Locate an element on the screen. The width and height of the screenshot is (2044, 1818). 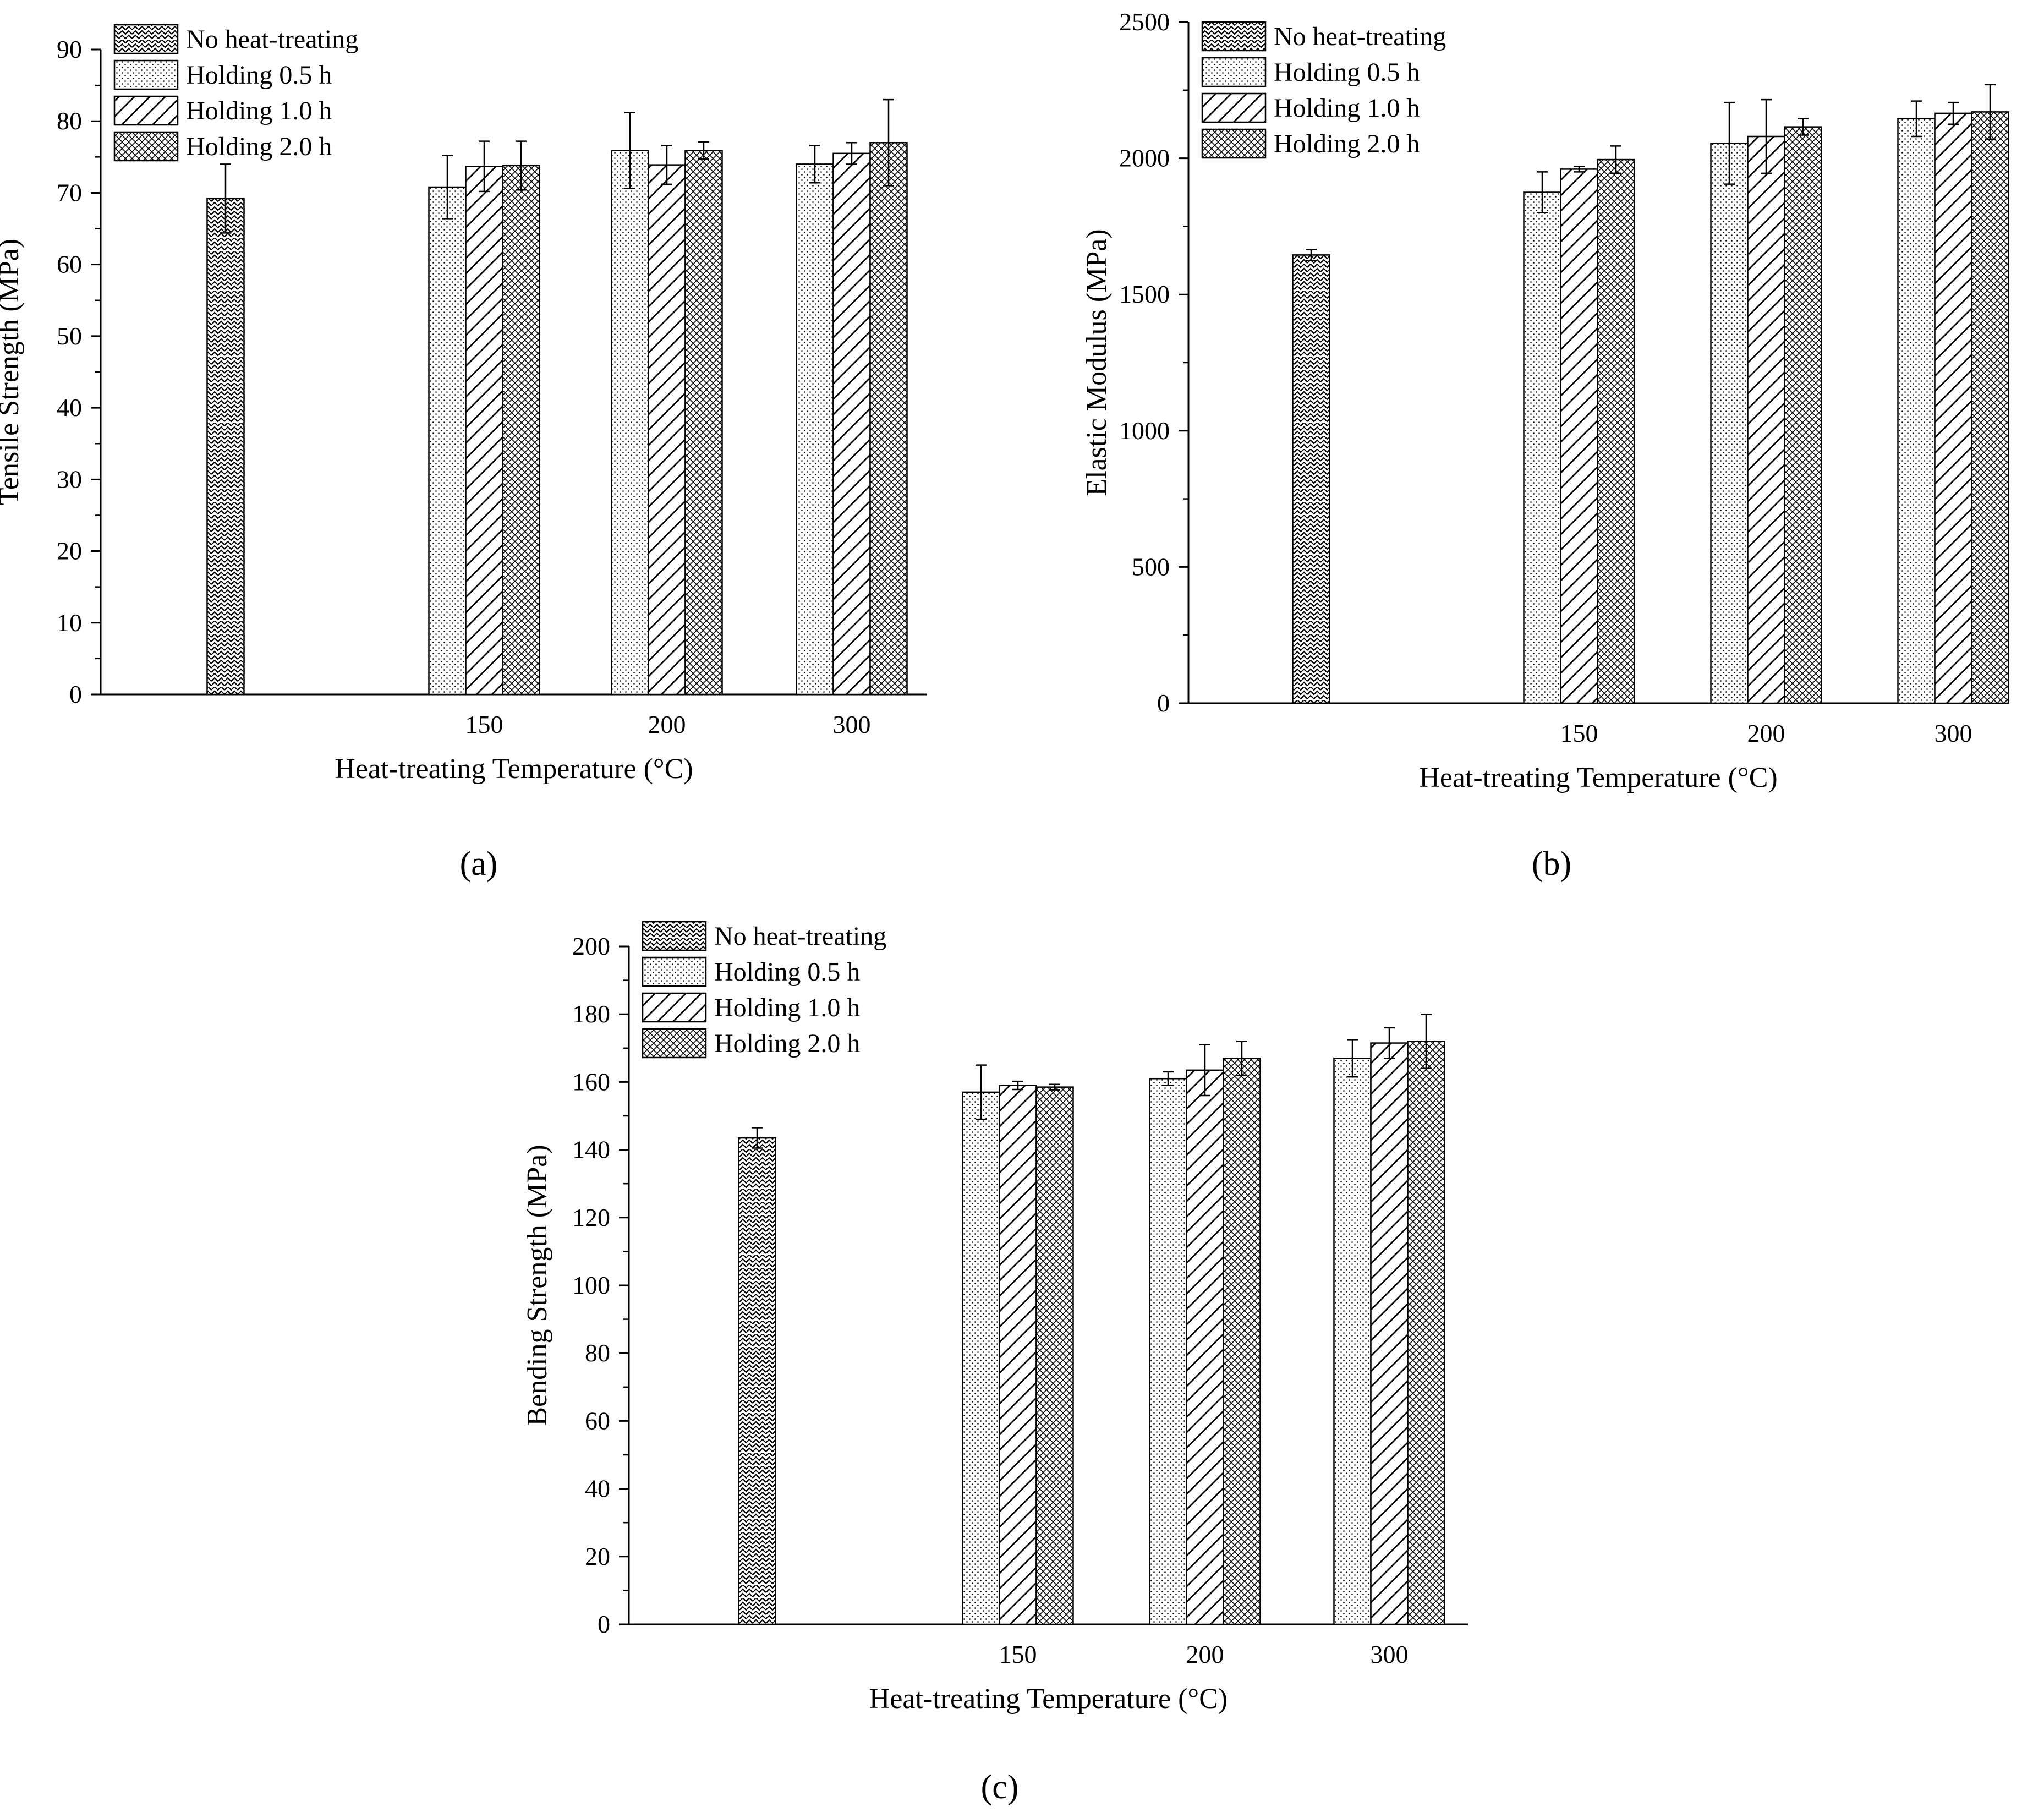
y-tick-label: 10 is located at coordinates (69, 623).